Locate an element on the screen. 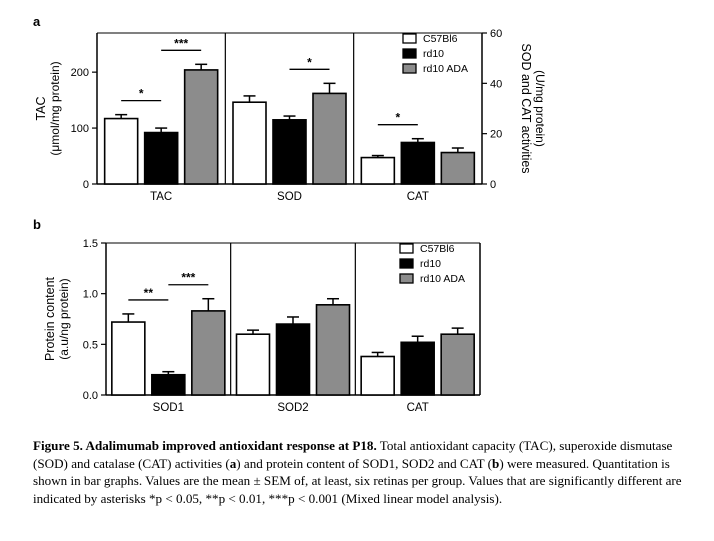 The height and width of the screenshot is (541, 714). y-axis-units-left: (a.u/ng protein) is located at coordinates (64, 318).